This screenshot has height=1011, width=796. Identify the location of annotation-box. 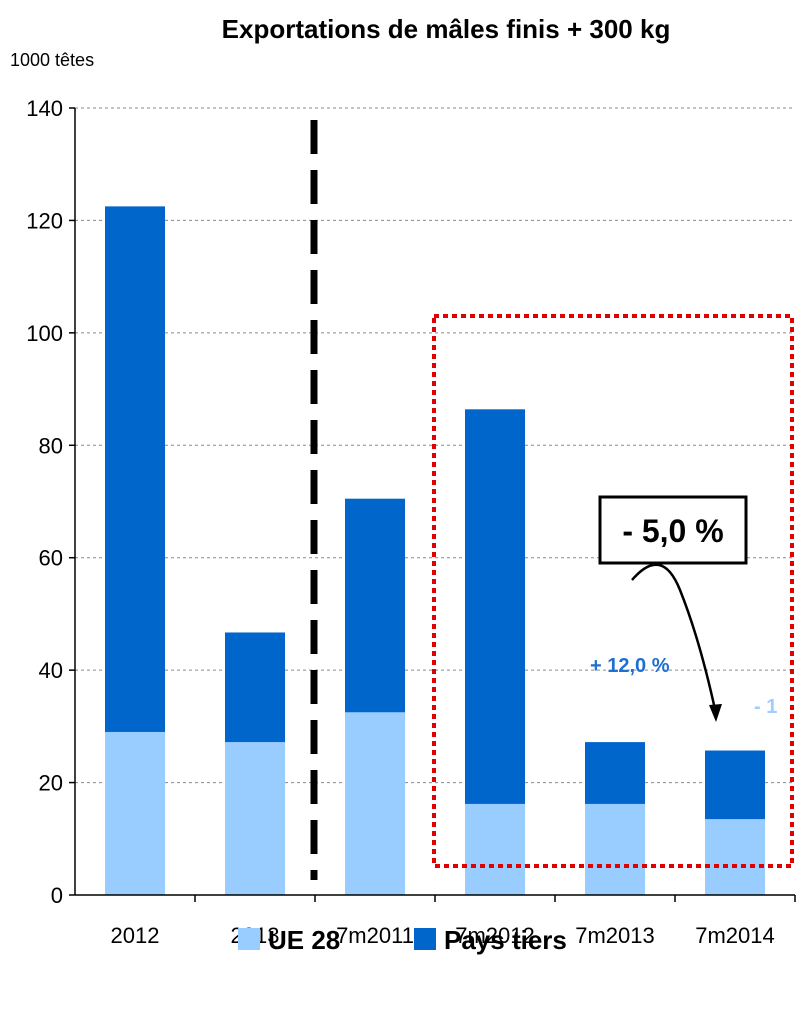
(673, 530).